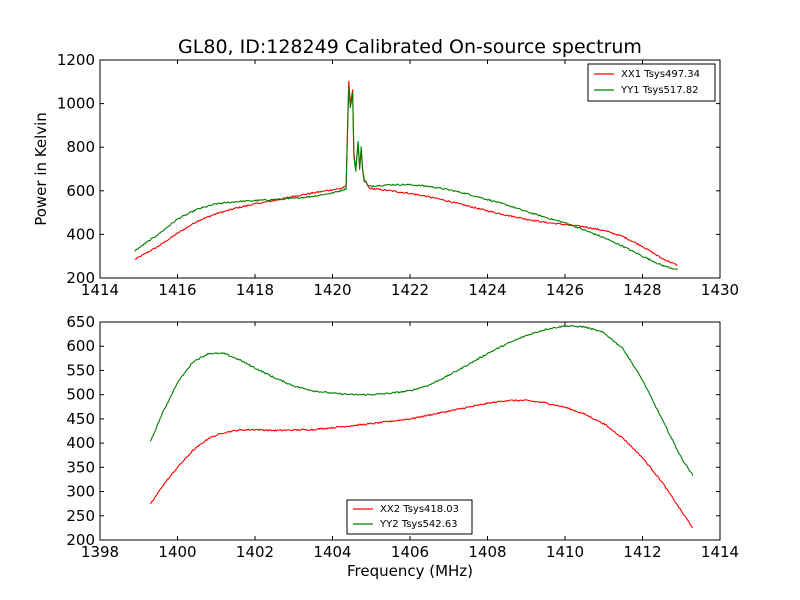  What do you see at coordinates (720, 290) in the screenshot?
I see `top-x-tick-label: 1430` at bounding box center [720, 290].